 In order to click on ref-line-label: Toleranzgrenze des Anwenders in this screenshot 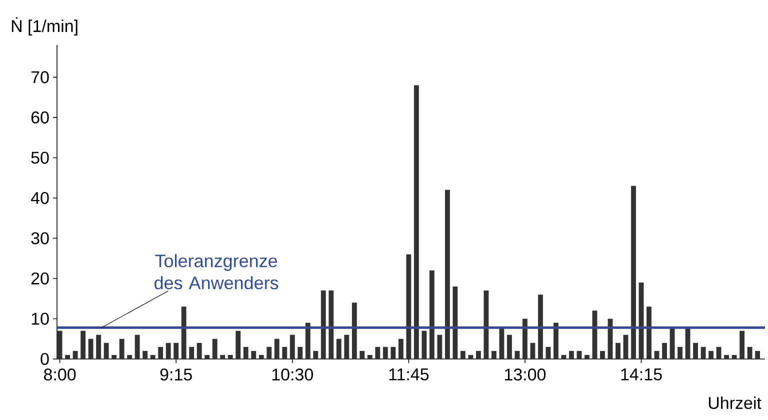, I will do `click(216, 272)`.